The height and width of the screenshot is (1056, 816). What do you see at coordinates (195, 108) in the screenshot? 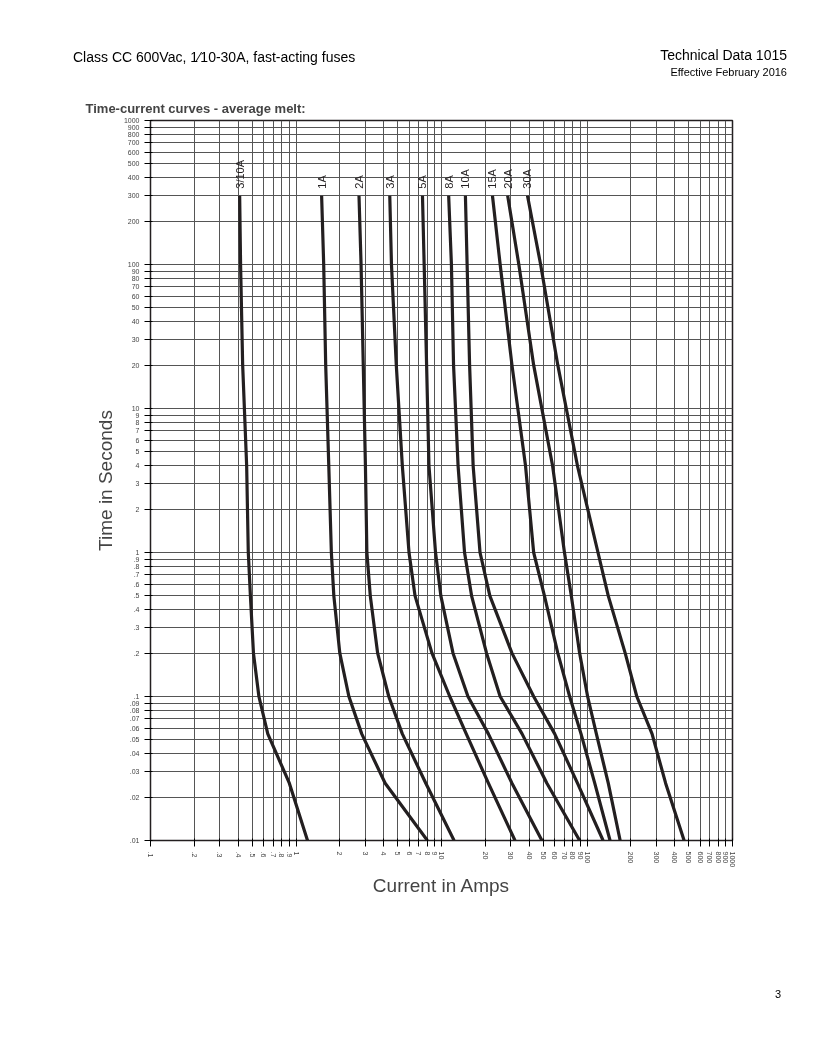
I see `chart-title: Time-current curves - average melt:` at bounding box center [195, 108].